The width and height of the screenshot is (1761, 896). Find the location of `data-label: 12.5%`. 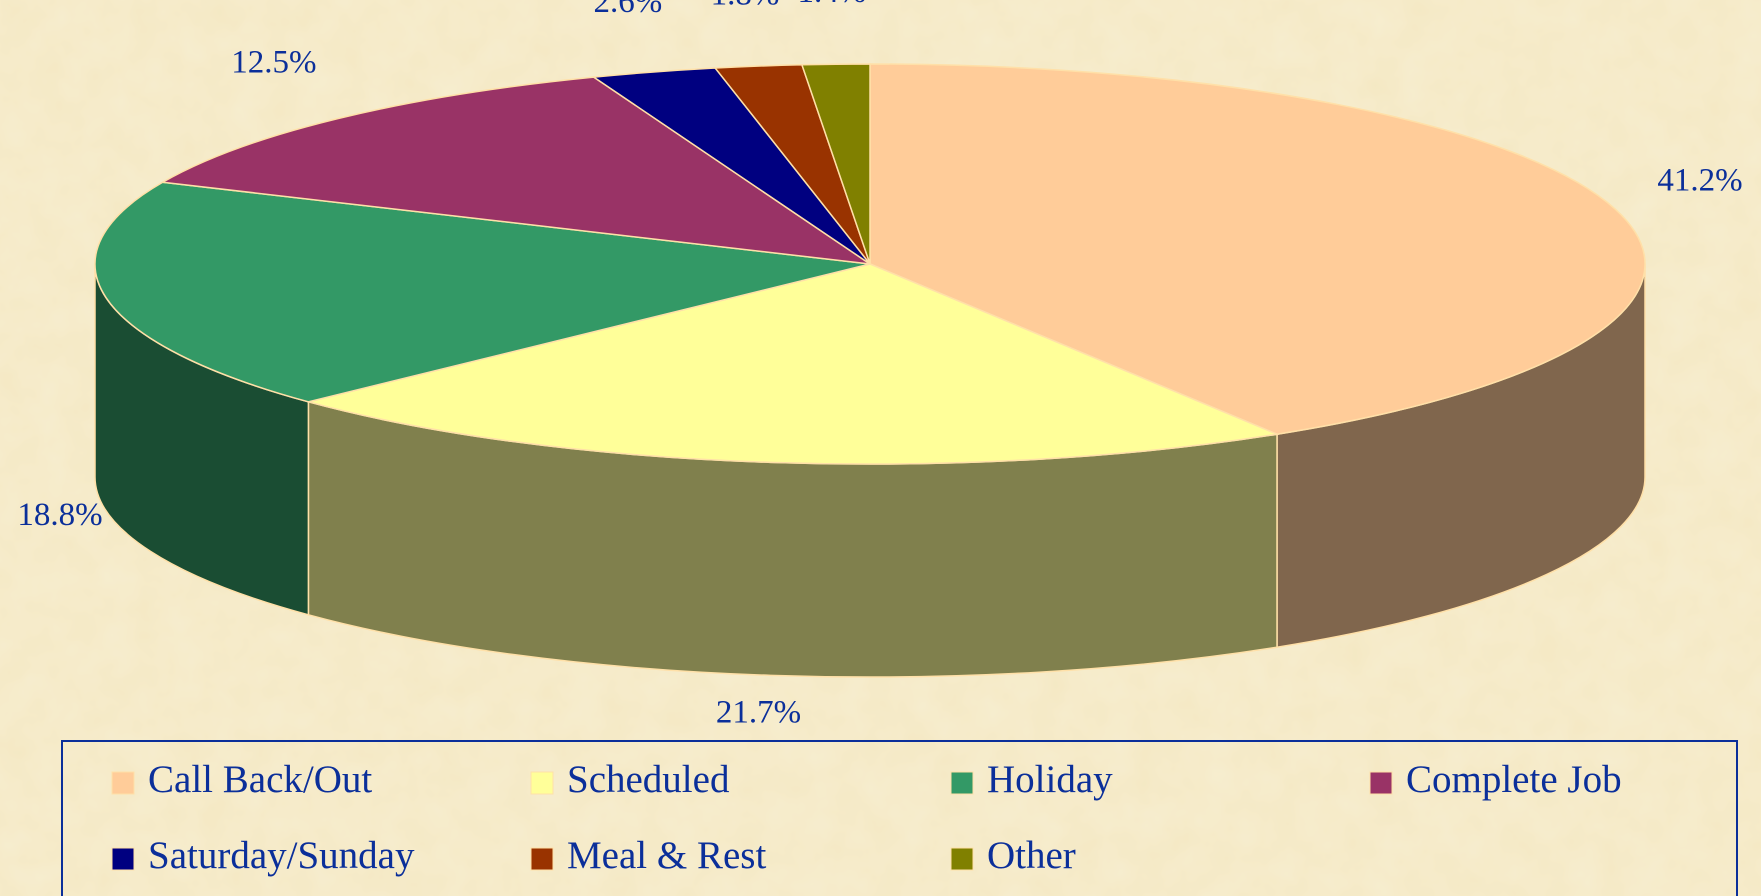

data-label: 12.5% is located at coordinates (273, 63).